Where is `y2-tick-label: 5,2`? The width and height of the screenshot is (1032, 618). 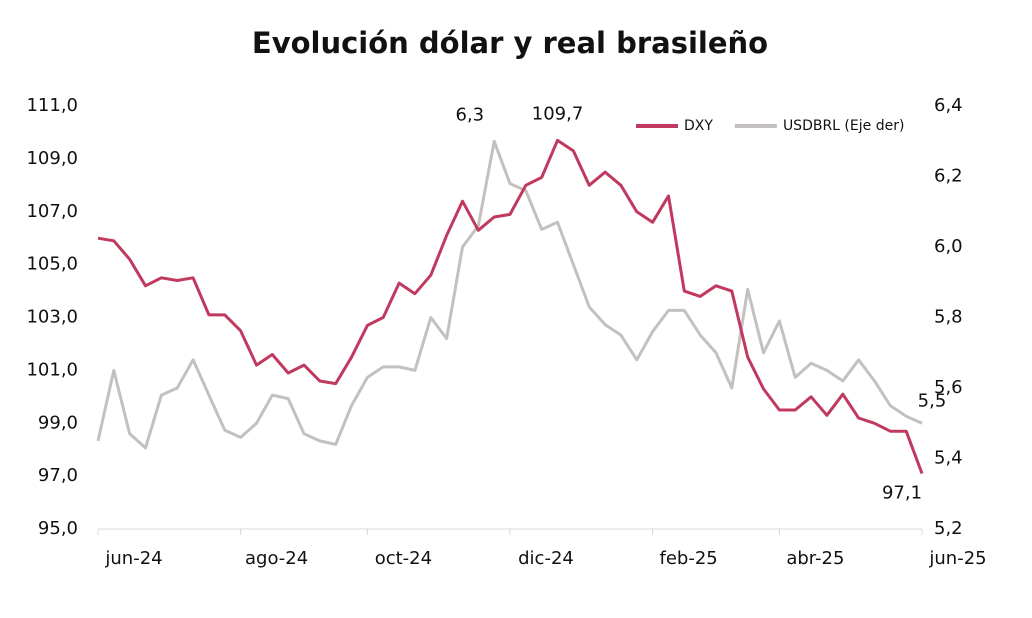 y2-tick-label: 5,2 is located at coordinates (948, 528).